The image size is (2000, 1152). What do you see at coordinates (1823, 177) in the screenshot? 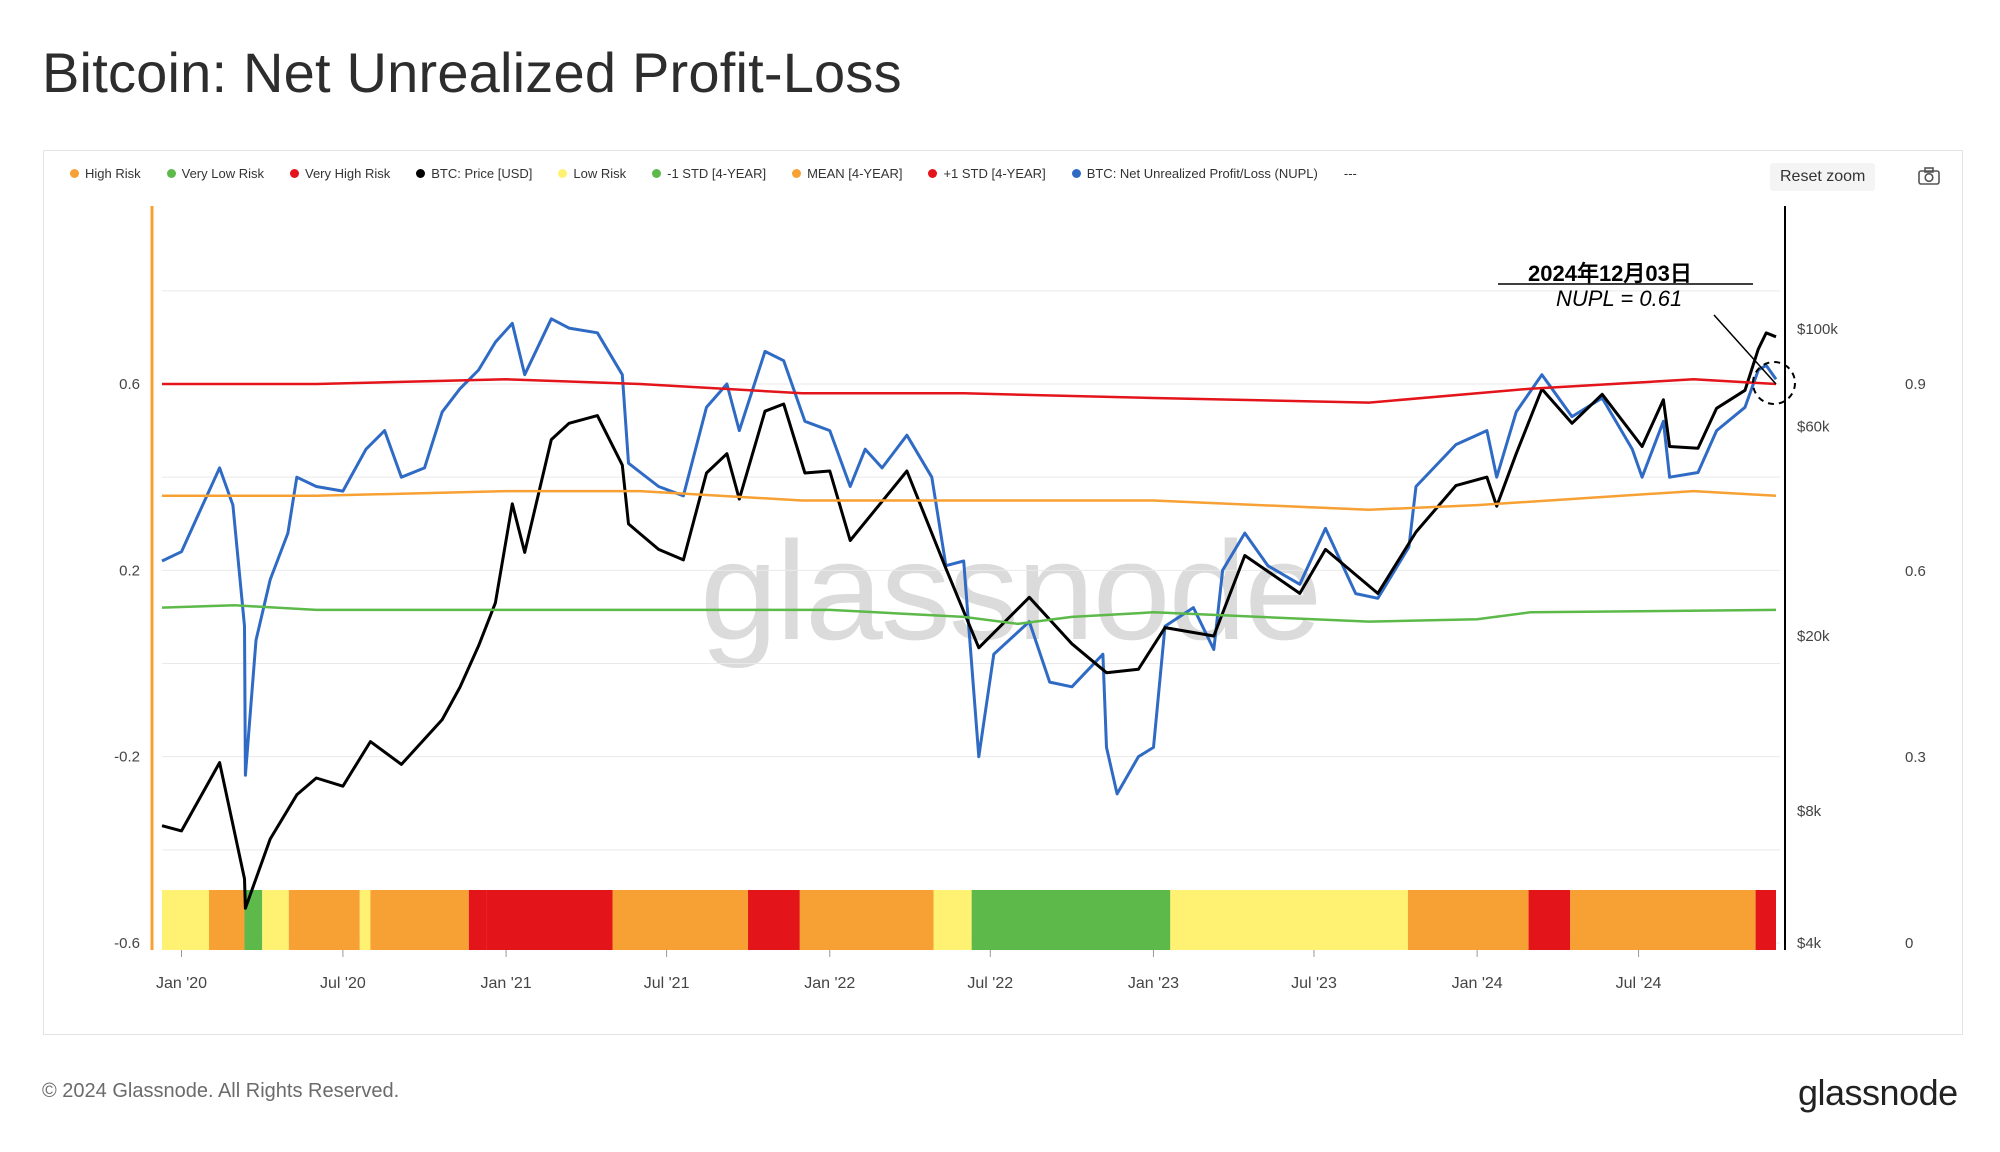
I see `reset-zoom-button: Reset zoom` at bounding box center [1823, 177].